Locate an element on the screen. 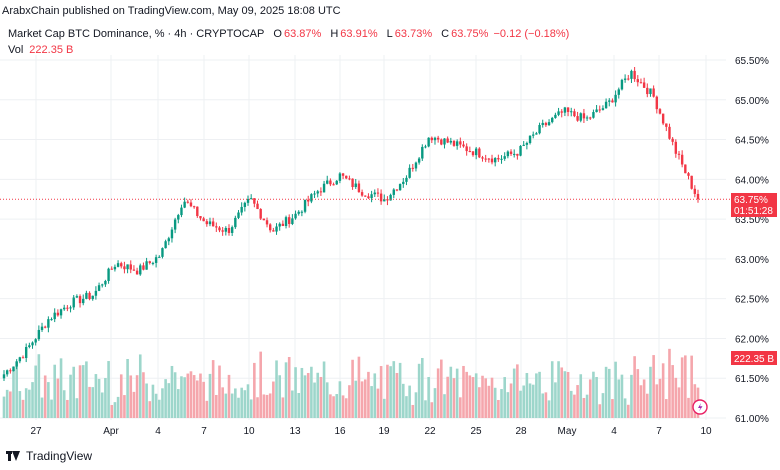  x-tick-label: May is located at coordinates (567, 431).